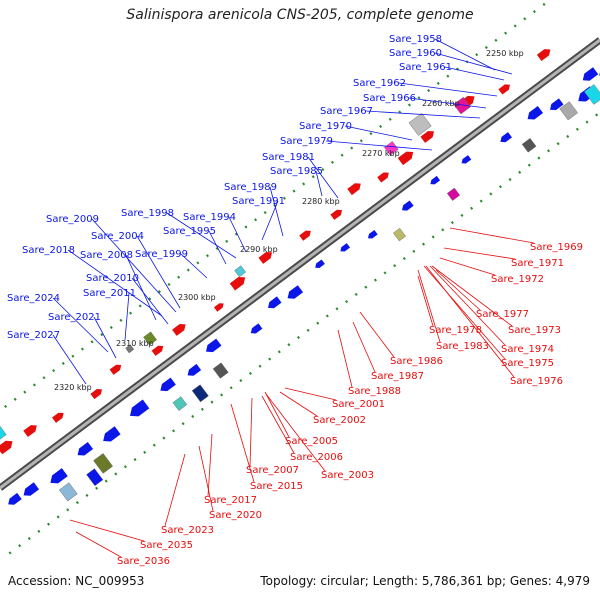  What do you see at coordinates (168, 384) in the screenshot?
I see `forward-gene-arrow-18-shape` at bounding box center [168, 384].